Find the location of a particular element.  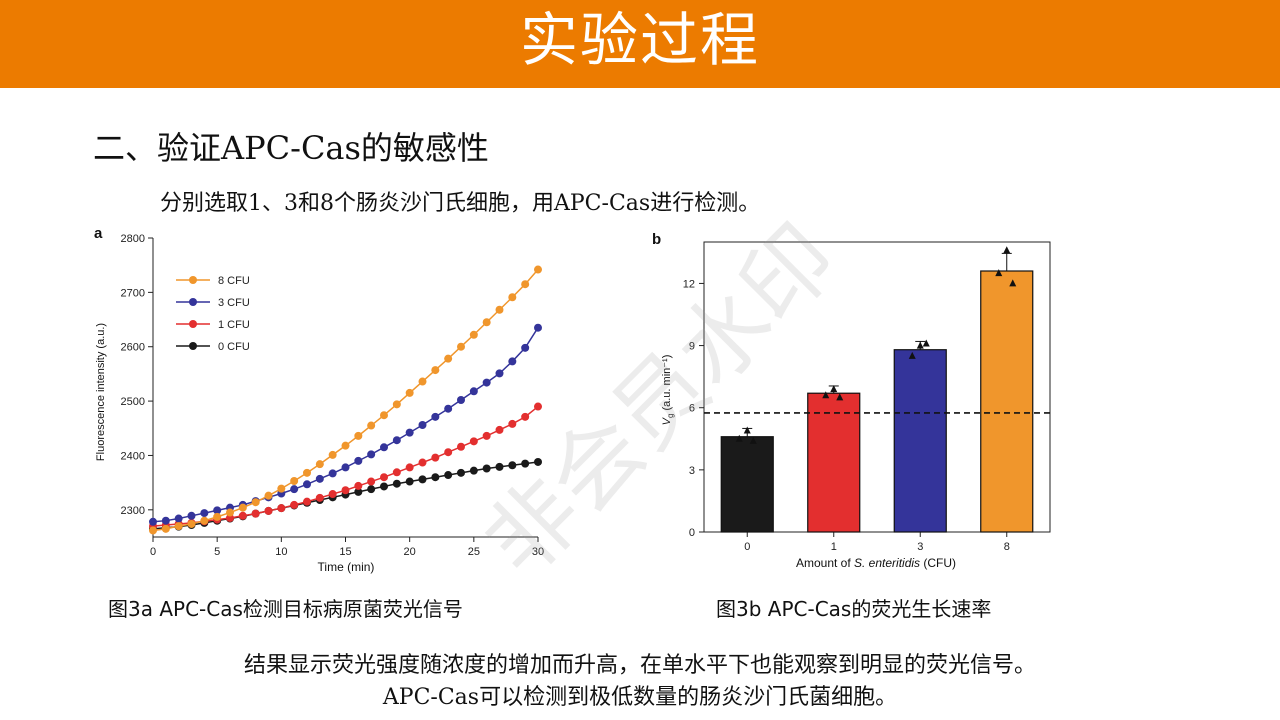

plot-frame-b is located at coordinates (877, 387).